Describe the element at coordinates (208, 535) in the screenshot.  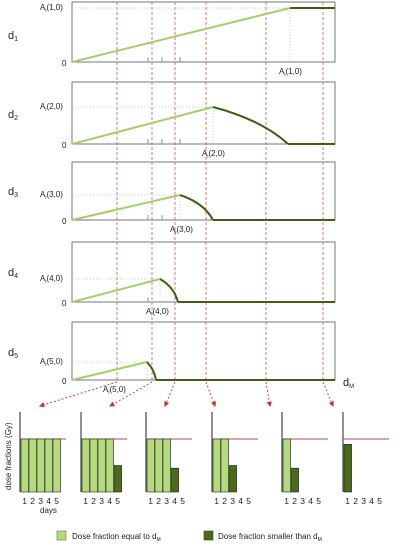
I see `legend-swatch-partial-dose` at that location.